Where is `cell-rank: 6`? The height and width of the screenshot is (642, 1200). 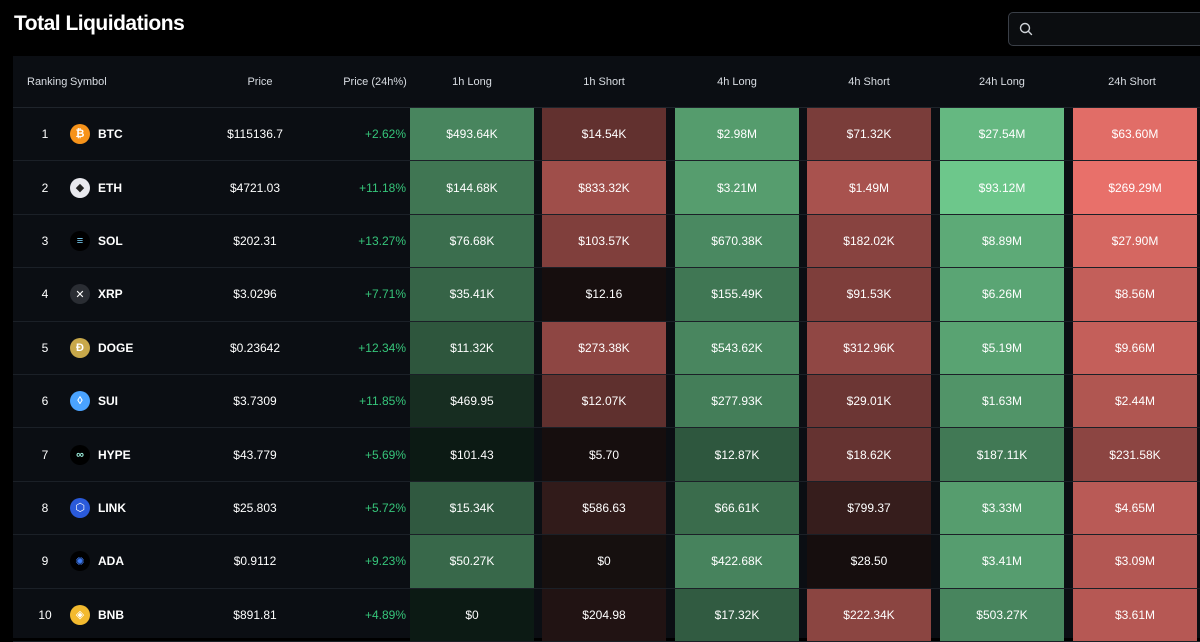 cell-rank: 6 is located at coordinates (45, 401).